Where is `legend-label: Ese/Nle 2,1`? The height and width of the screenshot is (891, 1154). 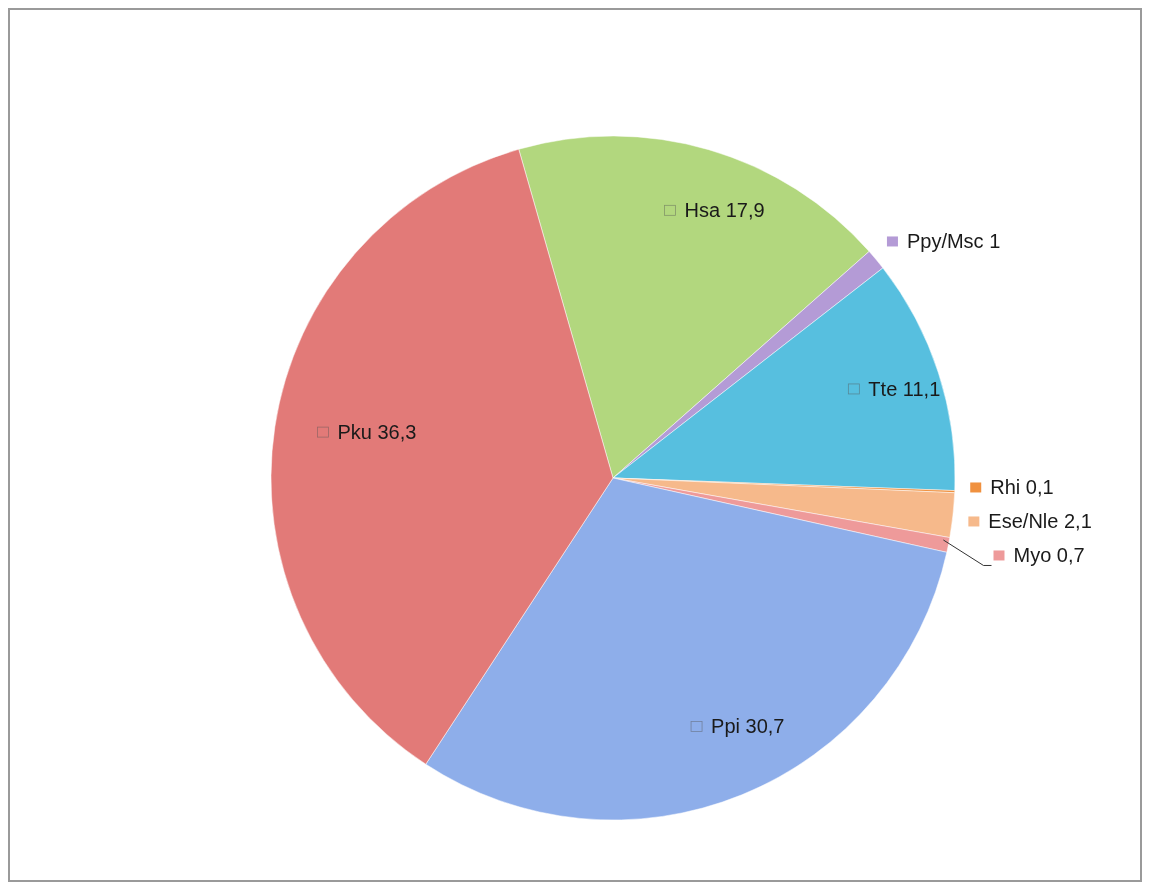
legend-label: Ese/Nle 2,1 is located at coordinates (1040, 521).